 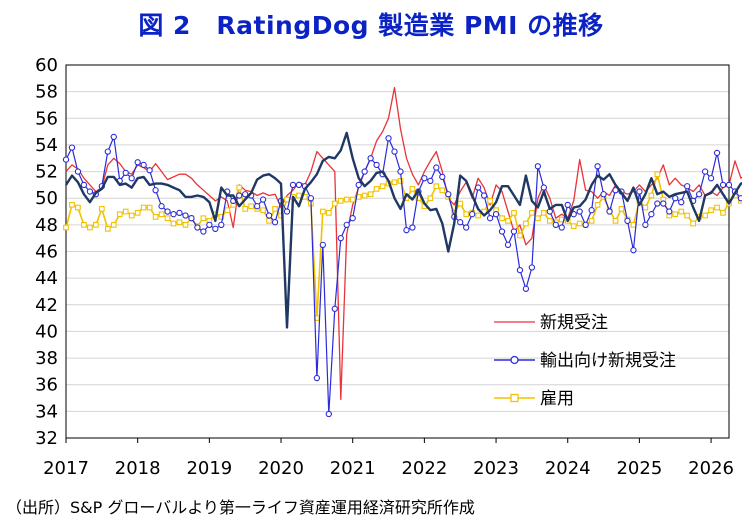 I want to click on x-tick-label: 2022, so click(x=424, y=468).